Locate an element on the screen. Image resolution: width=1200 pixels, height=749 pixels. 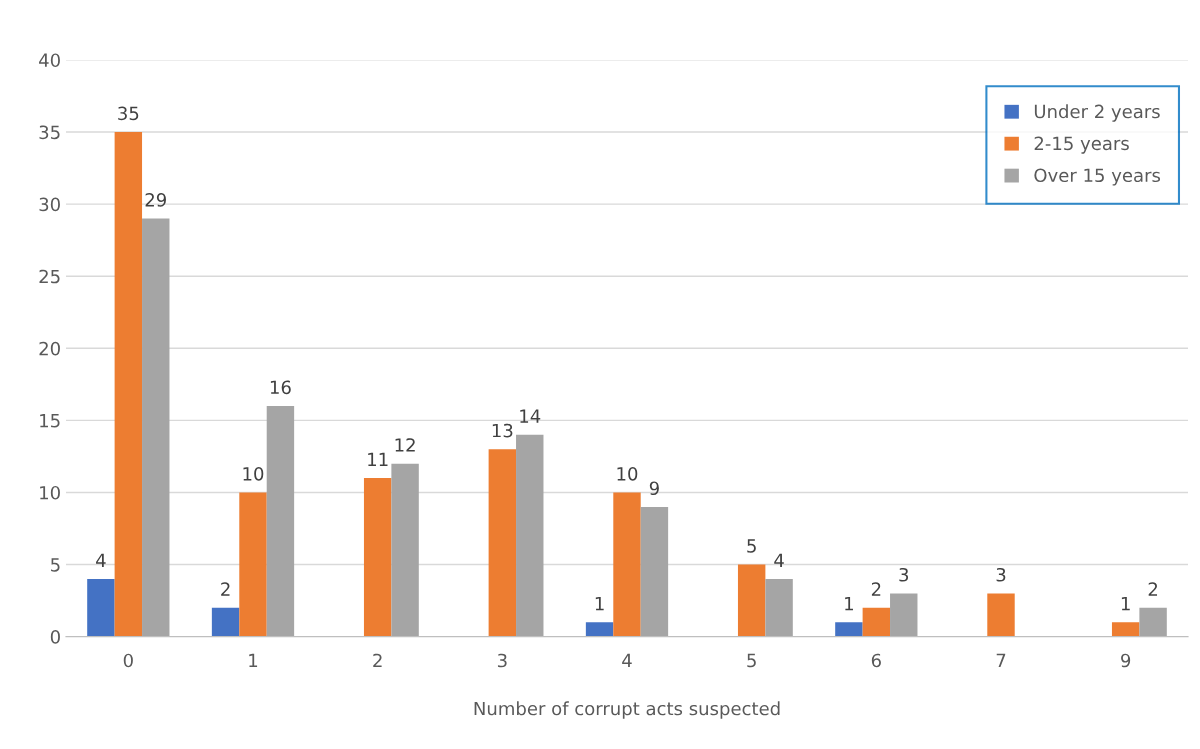
x-tick-label: 0 is located at coordinates (128, 660).